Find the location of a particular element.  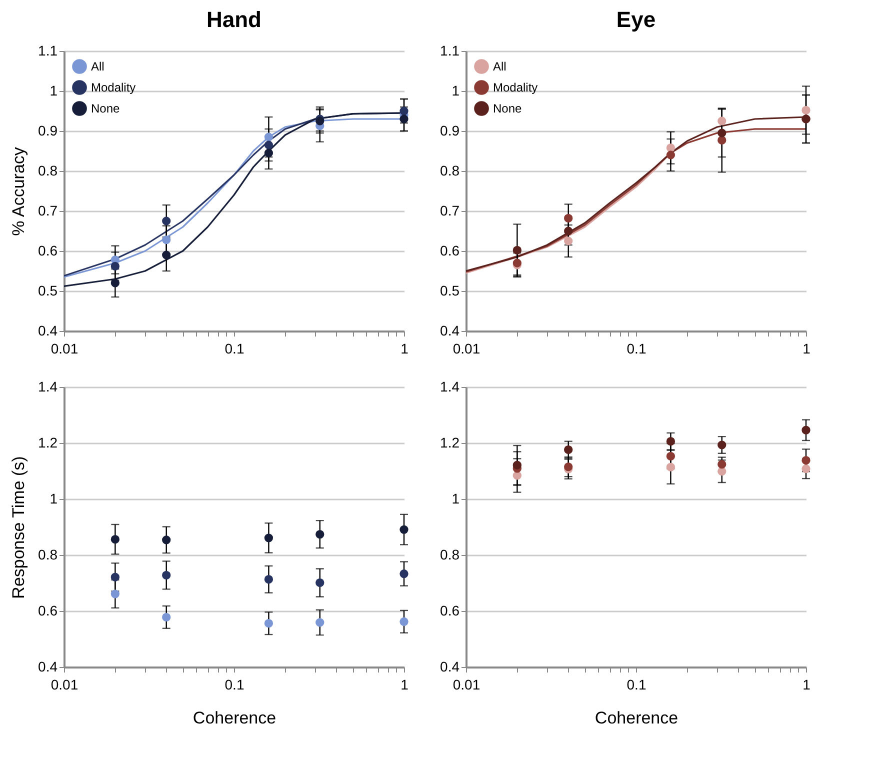

chart-title: Eye is located at coordinates (636, 19).